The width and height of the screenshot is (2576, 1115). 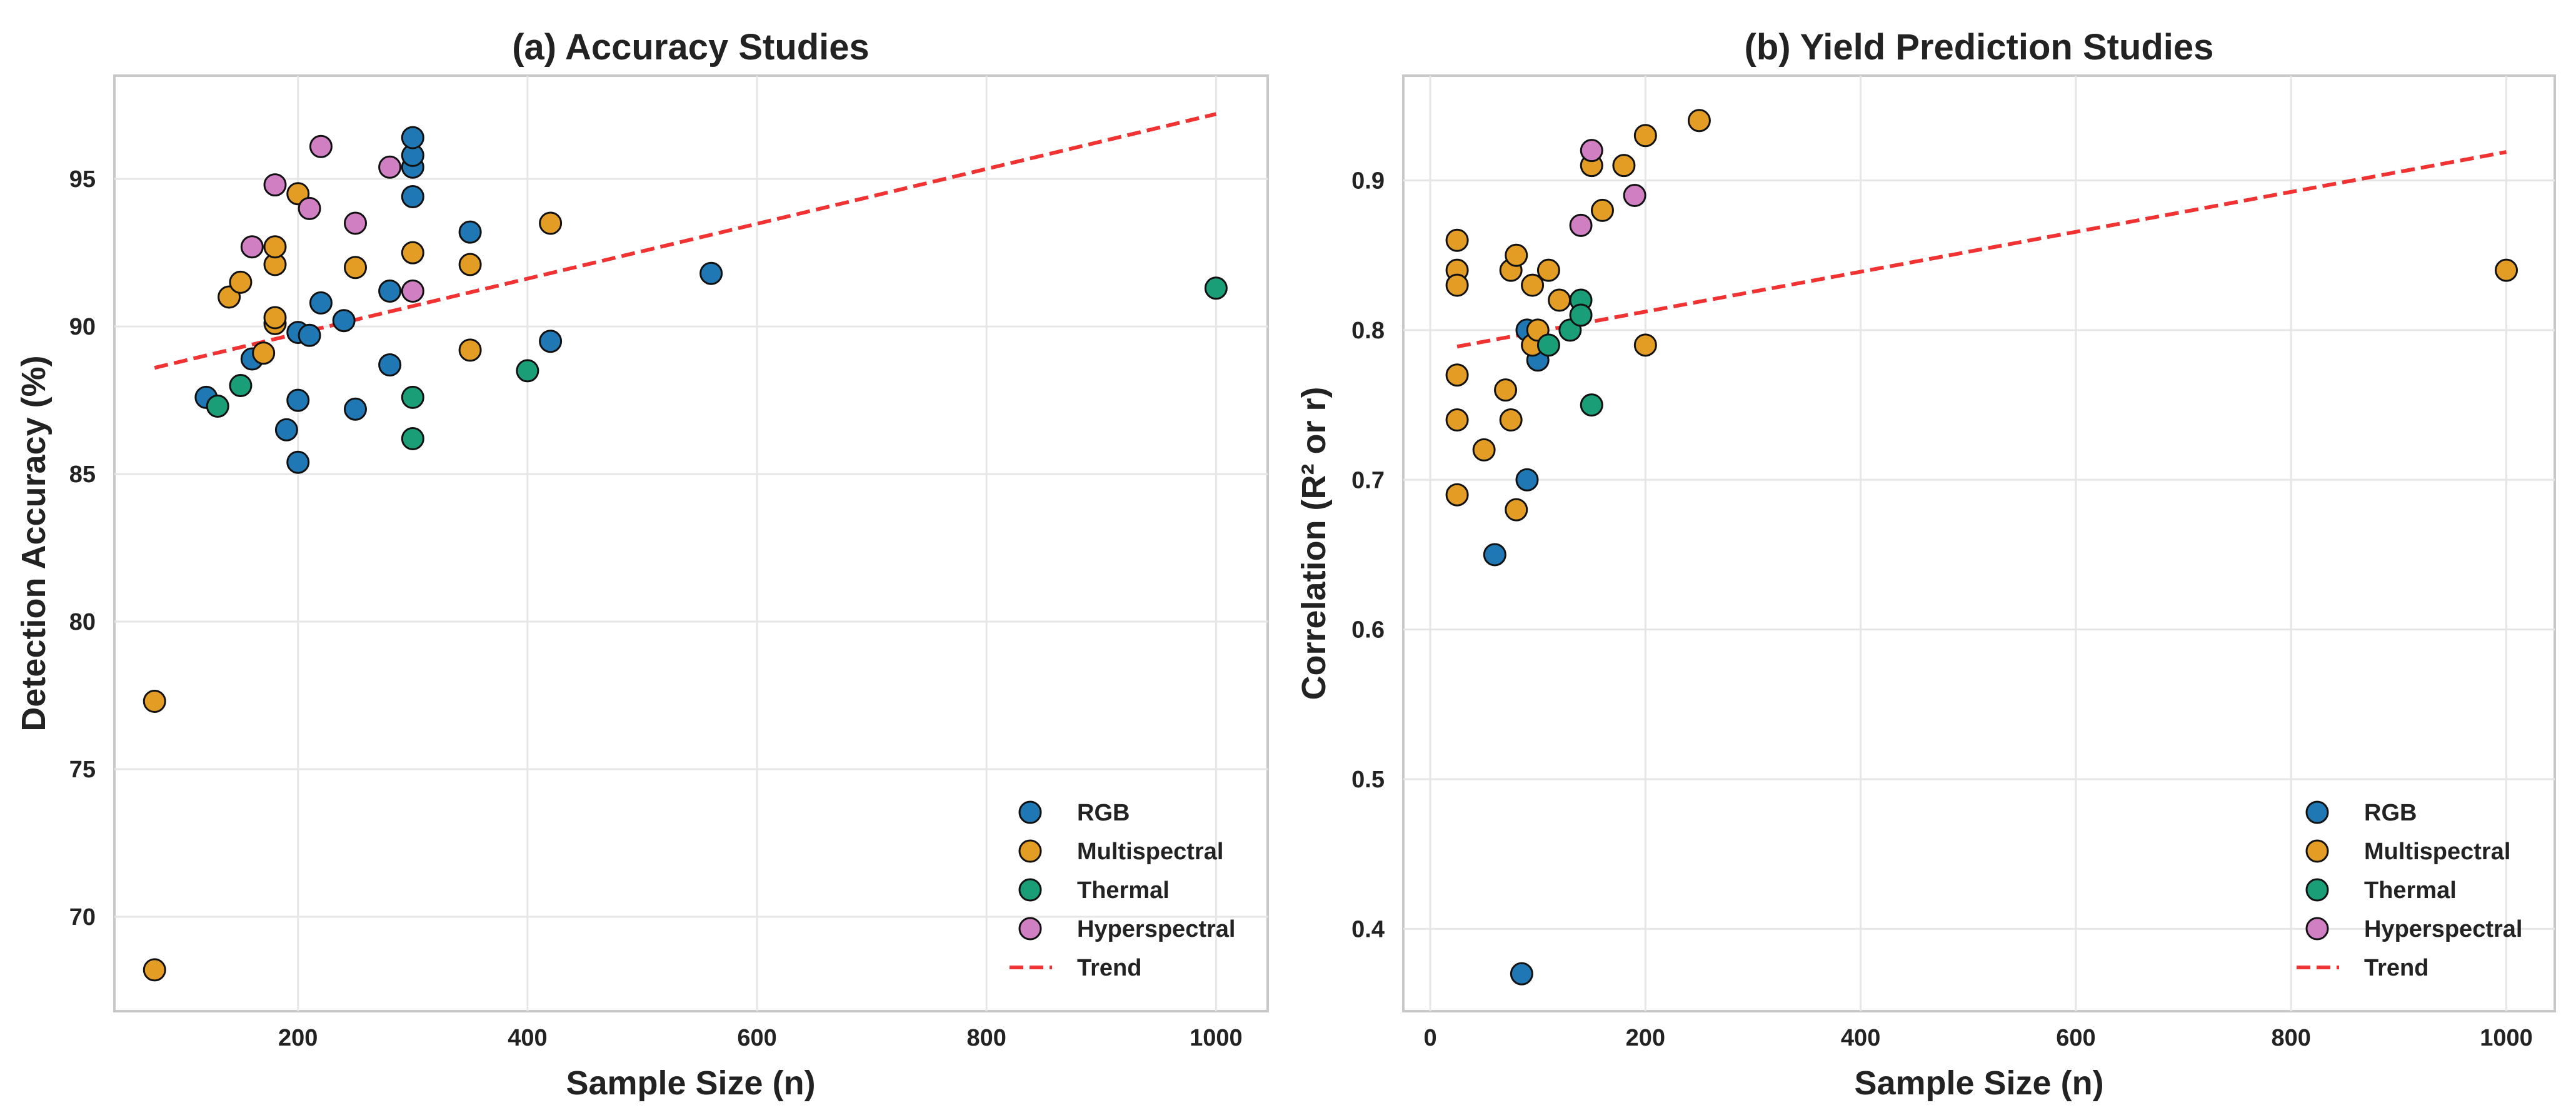 I want to click on y-tick-label: 90, so click(x=82, y=327).